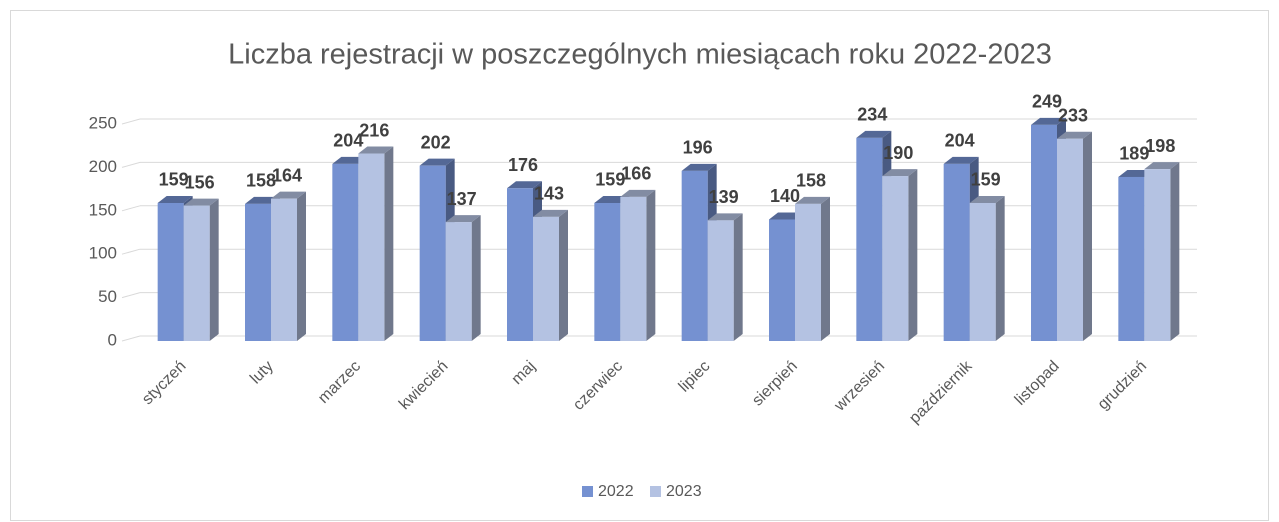 This screenshot has height=522, width=1279. What do you see at coordinates (636, 174) in the screenshot?
I see `data-label: 166` at bounding box center [636, 174].